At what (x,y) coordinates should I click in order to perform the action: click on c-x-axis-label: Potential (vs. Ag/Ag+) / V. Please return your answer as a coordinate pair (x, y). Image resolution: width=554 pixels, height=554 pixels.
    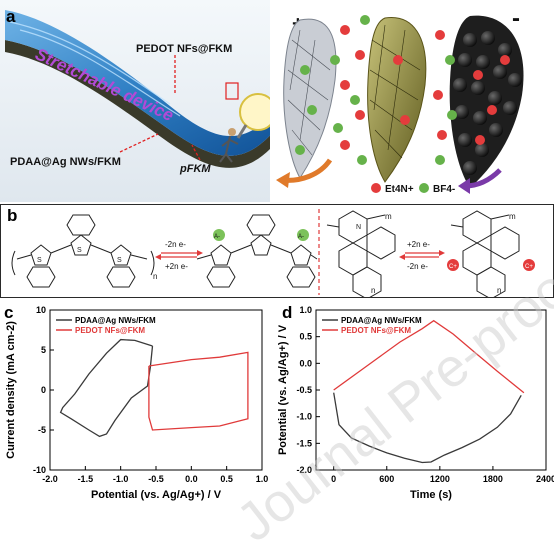
    Looking at the image, I should click on (156, 495).